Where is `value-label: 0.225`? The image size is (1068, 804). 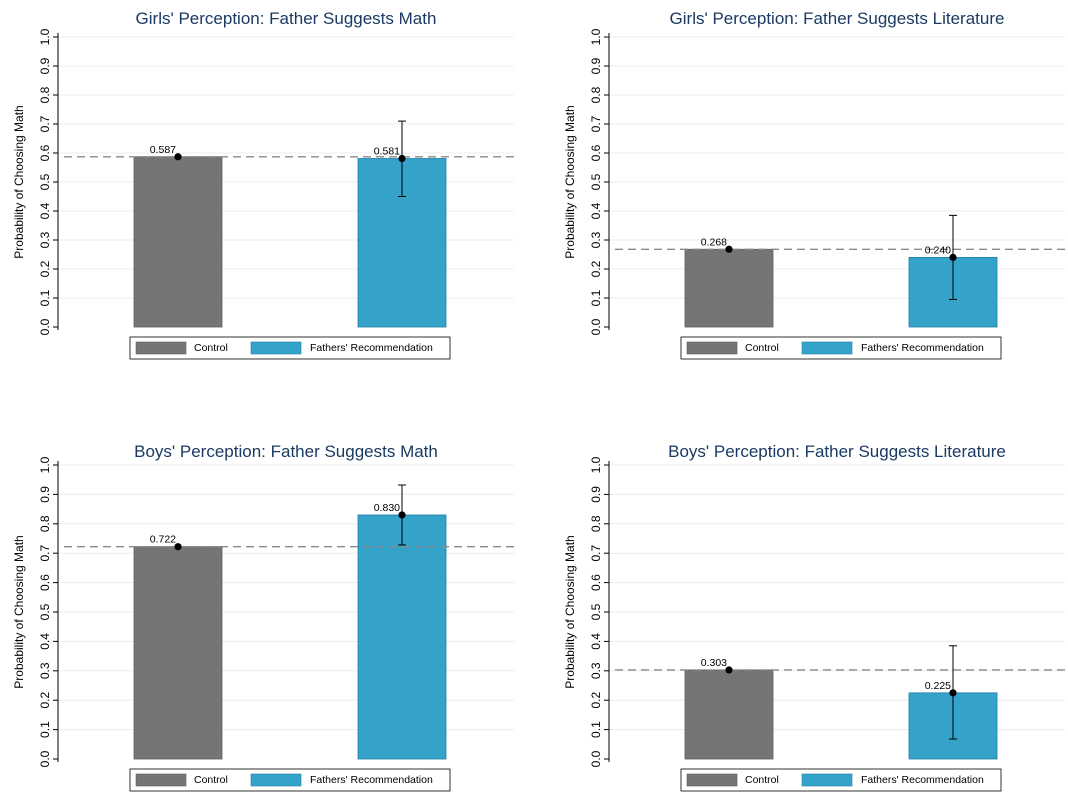
value-label: 0.225 is located at coordinates (938, 686).